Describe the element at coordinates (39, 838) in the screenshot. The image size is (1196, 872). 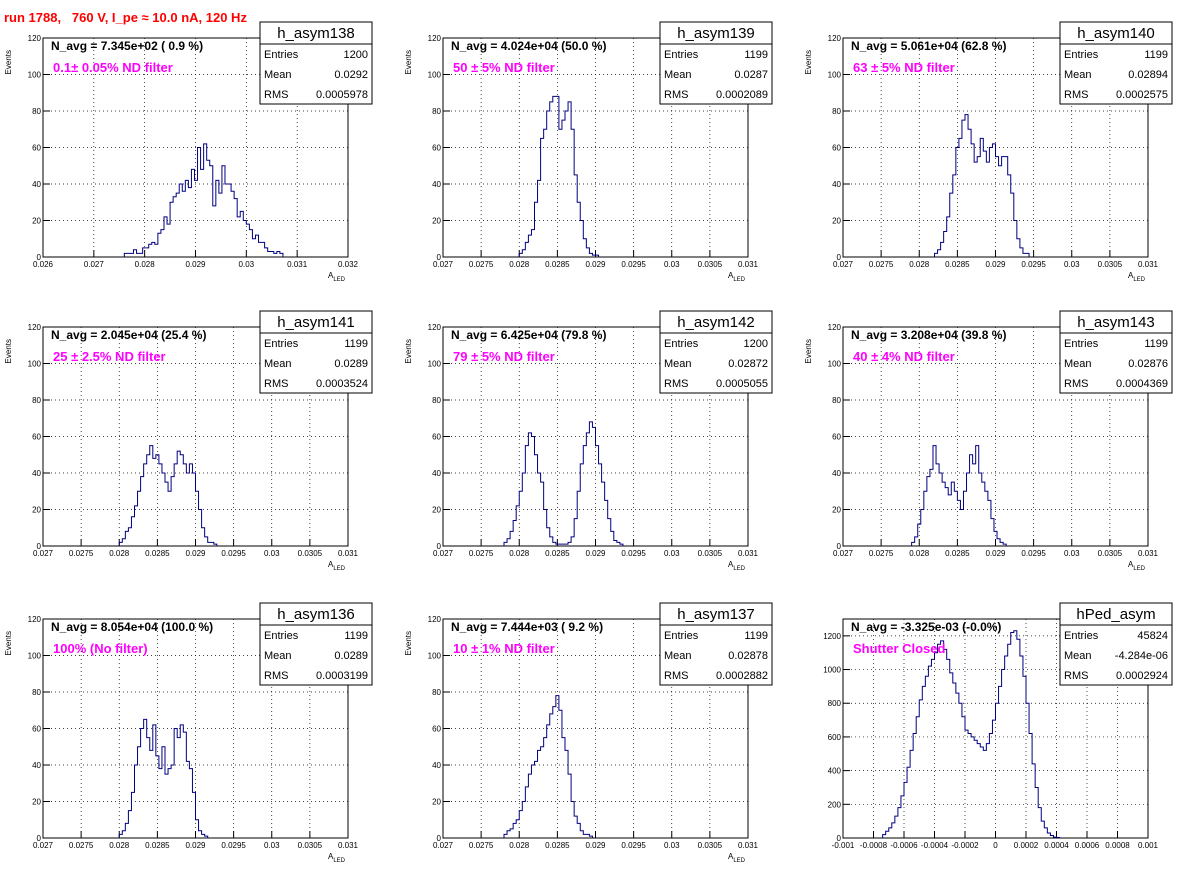
I see `y-tick-label: 0` at that location.